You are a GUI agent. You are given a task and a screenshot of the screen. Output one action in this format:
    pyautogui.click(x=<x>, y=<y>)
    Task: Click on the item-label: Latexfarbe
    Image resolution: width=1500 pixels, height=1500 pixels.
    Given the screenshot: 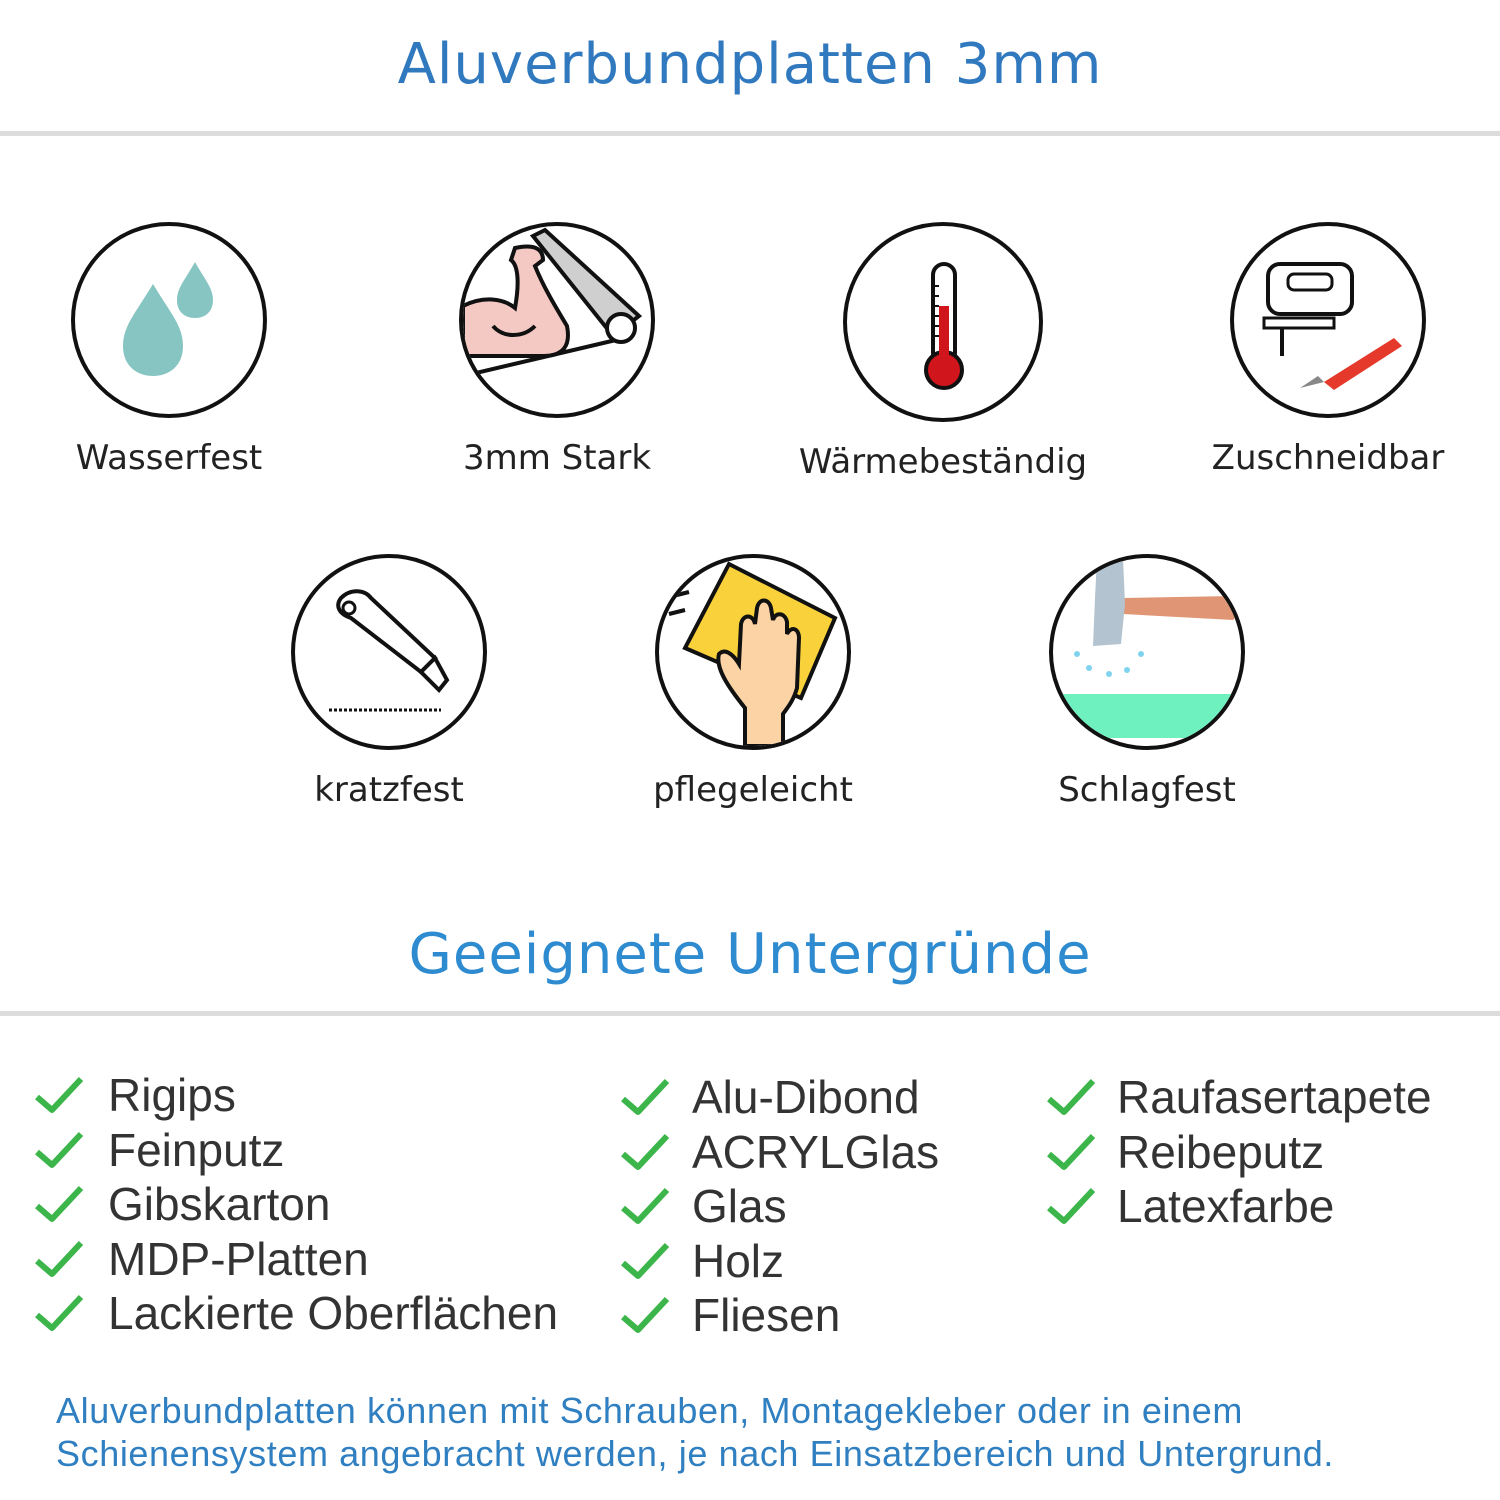 What is the action you would take?
    pyautogui.click(x=1226, y=1206)
    